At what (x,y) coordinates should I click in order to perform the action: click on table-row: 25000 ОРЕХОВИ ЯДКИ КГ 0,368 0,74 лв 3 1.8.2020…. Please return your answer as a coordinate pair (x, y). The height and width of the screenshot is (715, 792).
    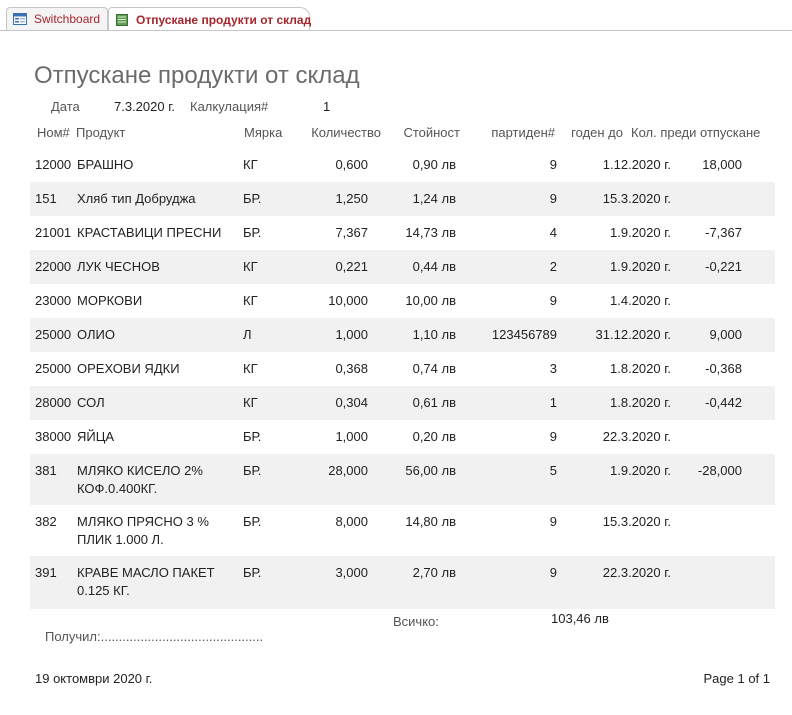
    Looking at the image, I should click on (402, 369).